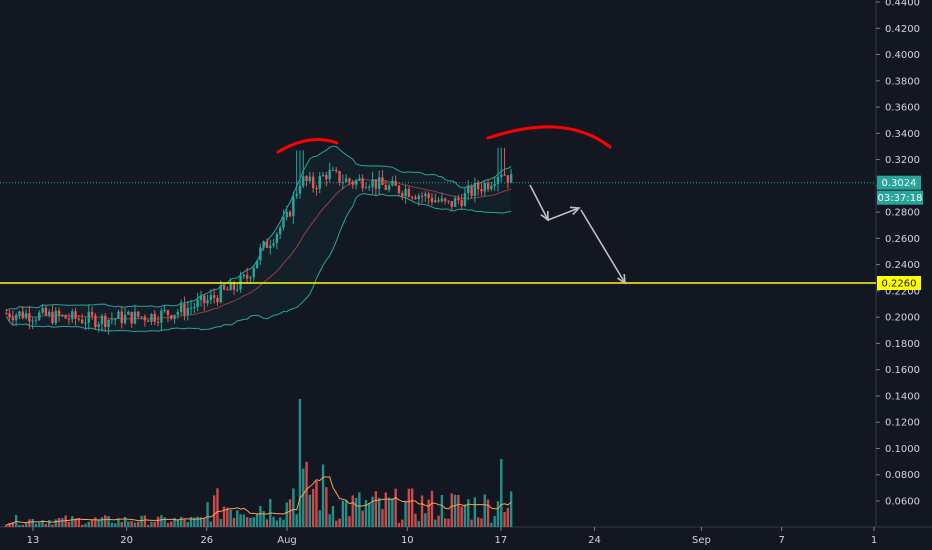  What do you see at coordinates (594, 540) in the screenshot?
I see `time-tick-label: 24` at bounding box center [594, 540].